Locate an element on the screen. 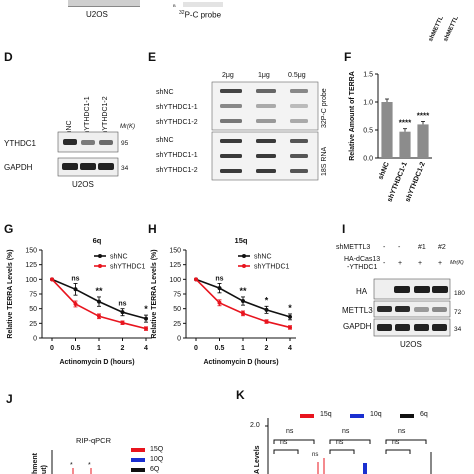 The height and width of the screenshot is (474, 474). k-ns-7: ns is located at coordinates (315, 455).